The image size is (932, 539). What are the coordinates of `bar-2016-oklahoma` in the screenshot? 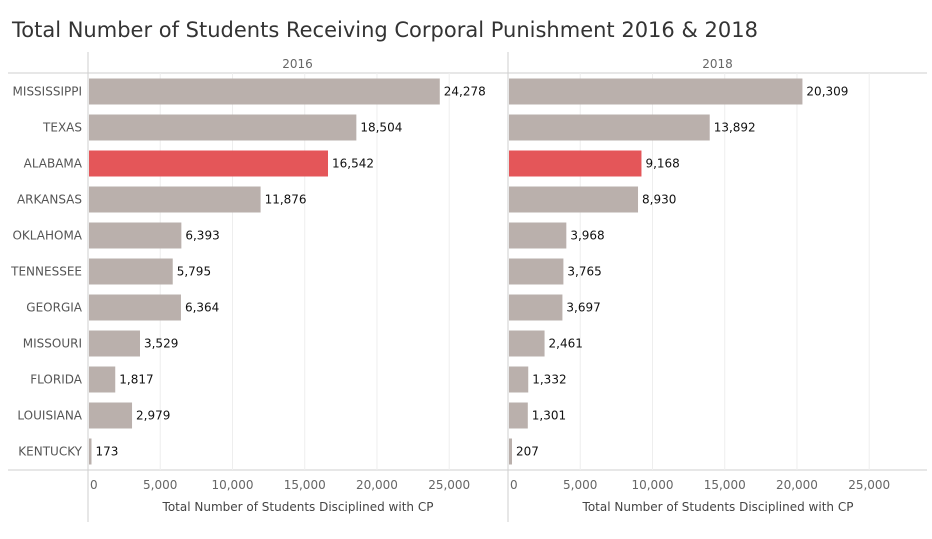 It's located at (135, 235).